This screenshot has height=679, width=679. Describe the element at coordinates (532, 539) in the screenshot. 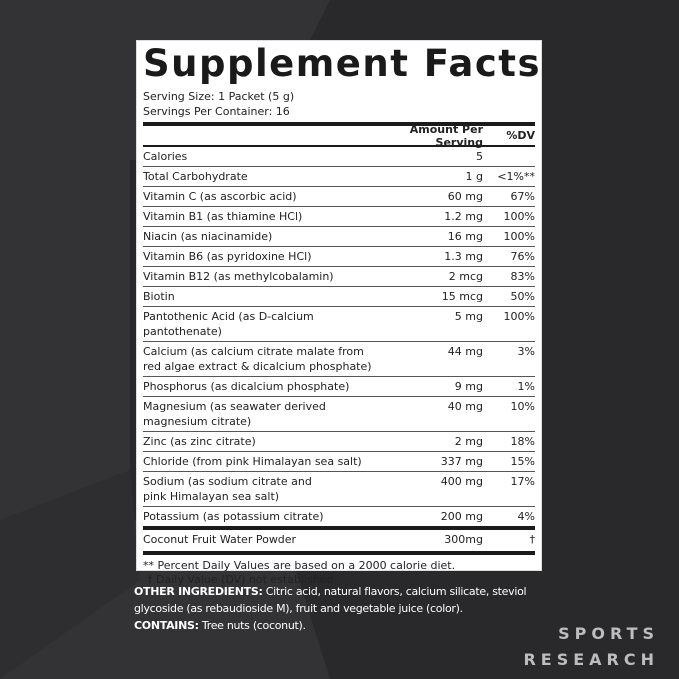

I see `nutrient-dv: †` at that location.